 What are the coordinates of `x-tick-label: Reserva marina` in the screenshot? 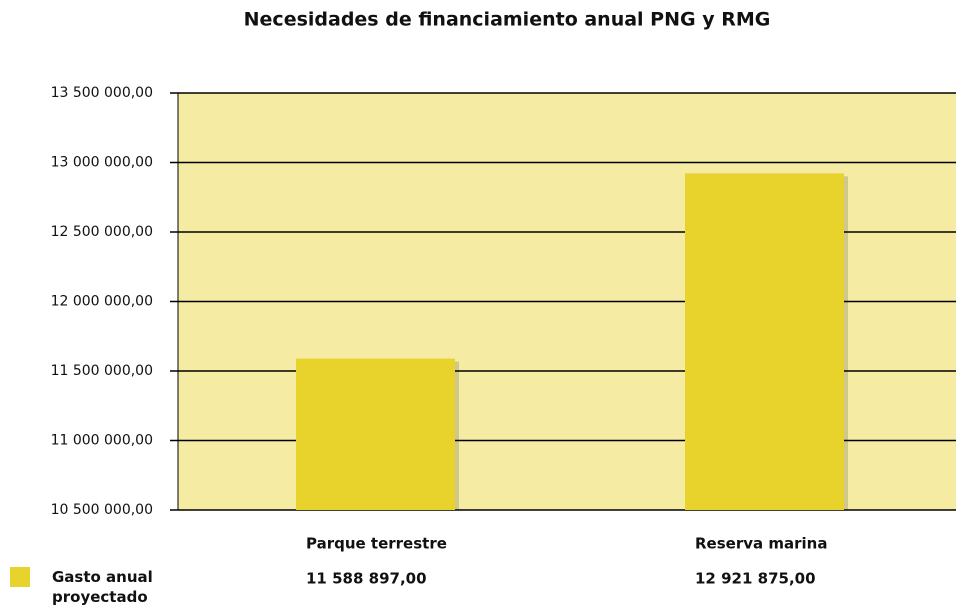 It's located at (761, 544).